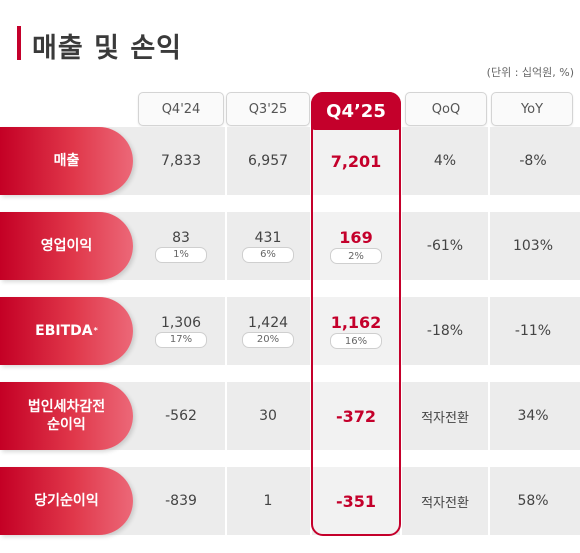 The height and width of the screenshot is (553, 580). What do you see at coordinates (533, 501) in the screenshot?
I see `cell-net-yoy: 58%` at bounding box center [533, 501].